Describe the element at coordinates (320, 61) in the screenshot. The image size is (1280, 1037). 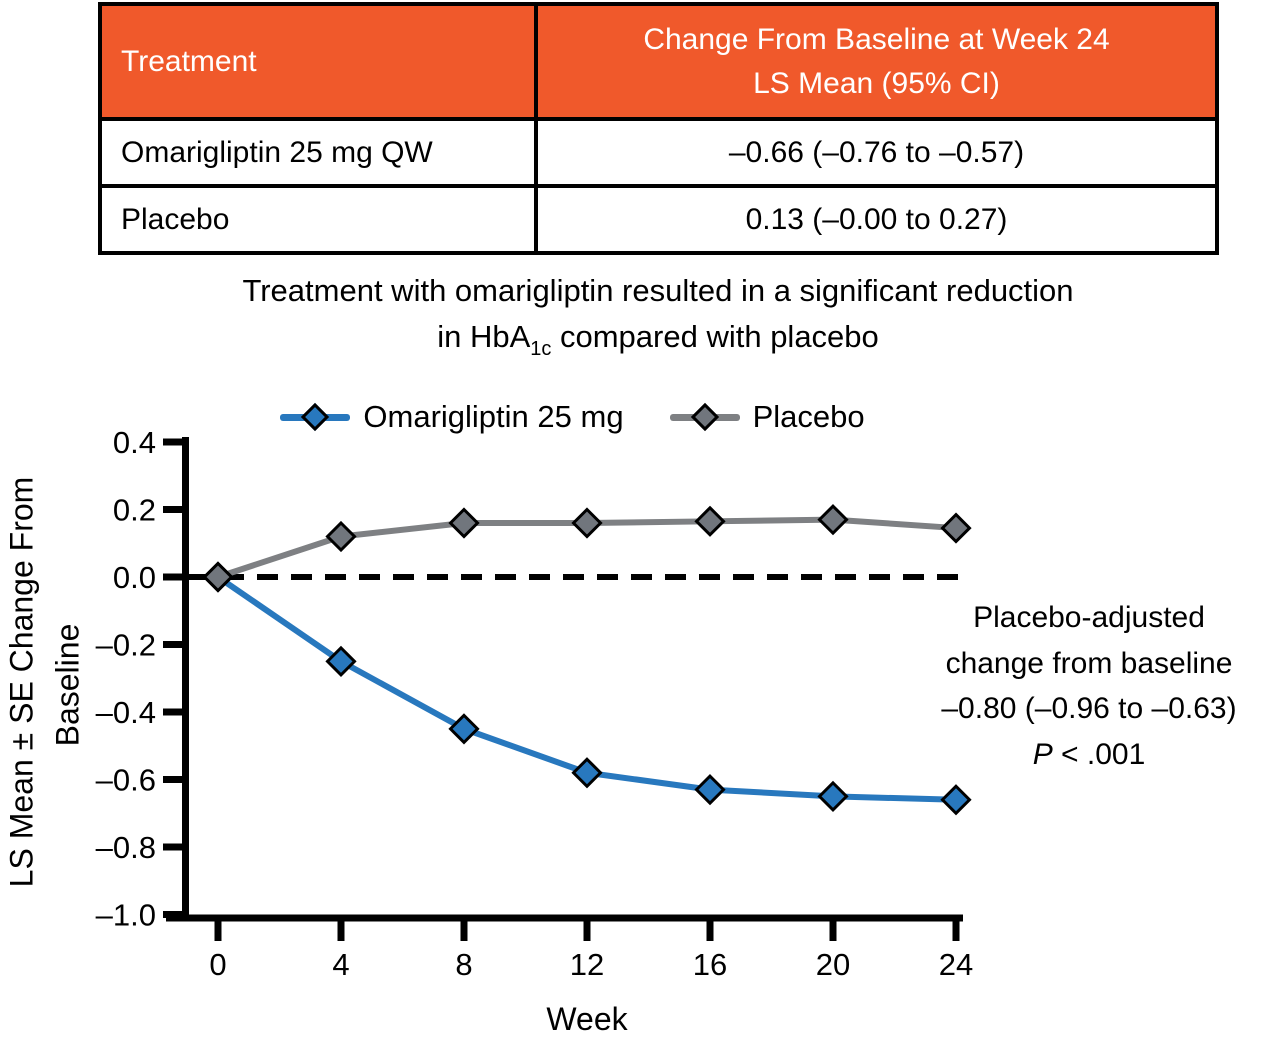
I see `table-header-treatment: Treatment` at that location.